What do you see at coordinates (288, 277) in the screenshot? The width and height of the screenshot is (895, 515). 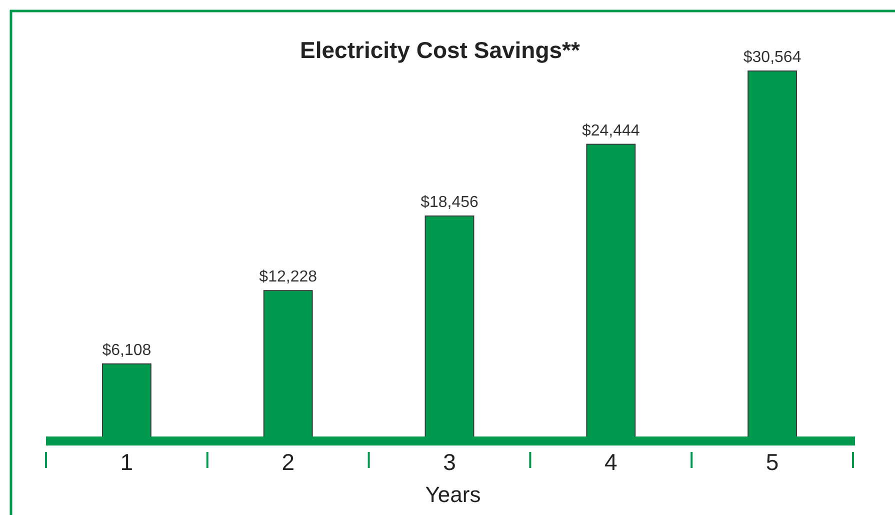 I see `data-label: $12,228` at bounding box center [288, 277].